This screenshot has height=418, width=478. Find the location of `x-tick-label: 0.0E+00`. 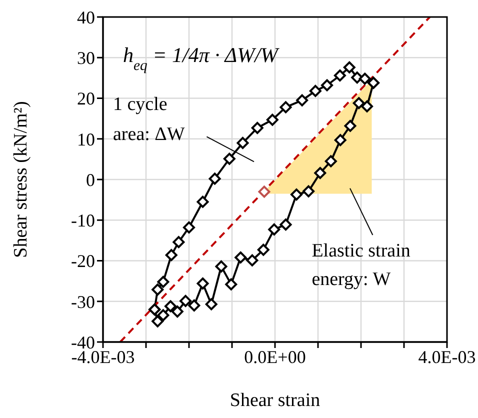

x-tick-label: 0.0E+00 is located at coordinates (275, 356).